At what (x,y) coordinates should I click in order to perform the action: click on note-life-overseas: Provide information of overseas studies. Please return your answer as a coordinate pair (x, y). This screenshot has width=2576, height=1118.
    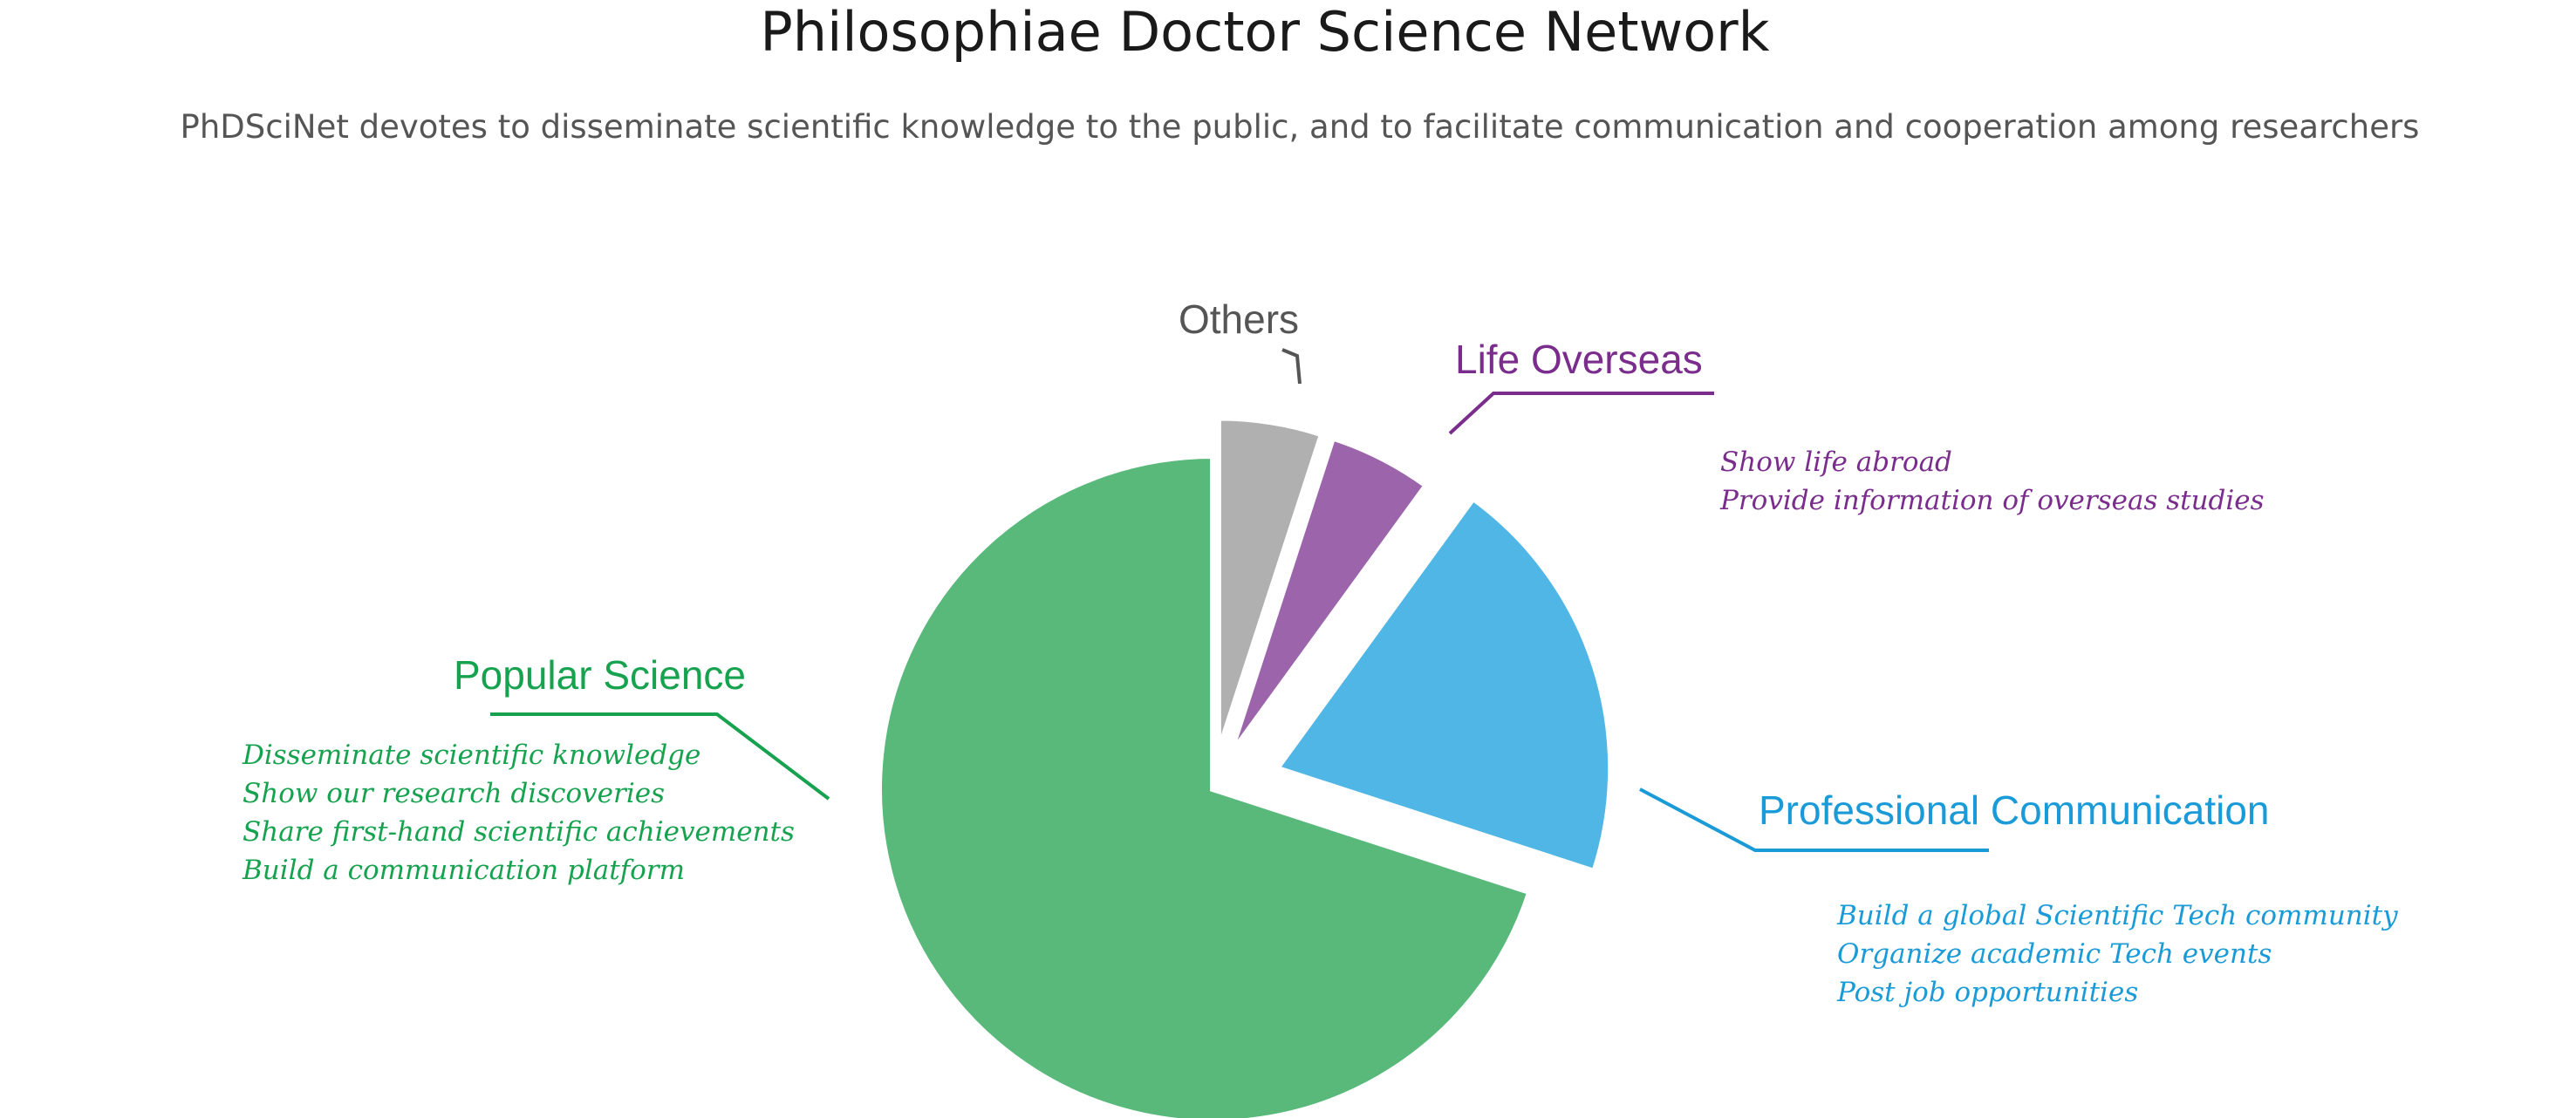
    Looking at the image, I should click on (1992, 500).